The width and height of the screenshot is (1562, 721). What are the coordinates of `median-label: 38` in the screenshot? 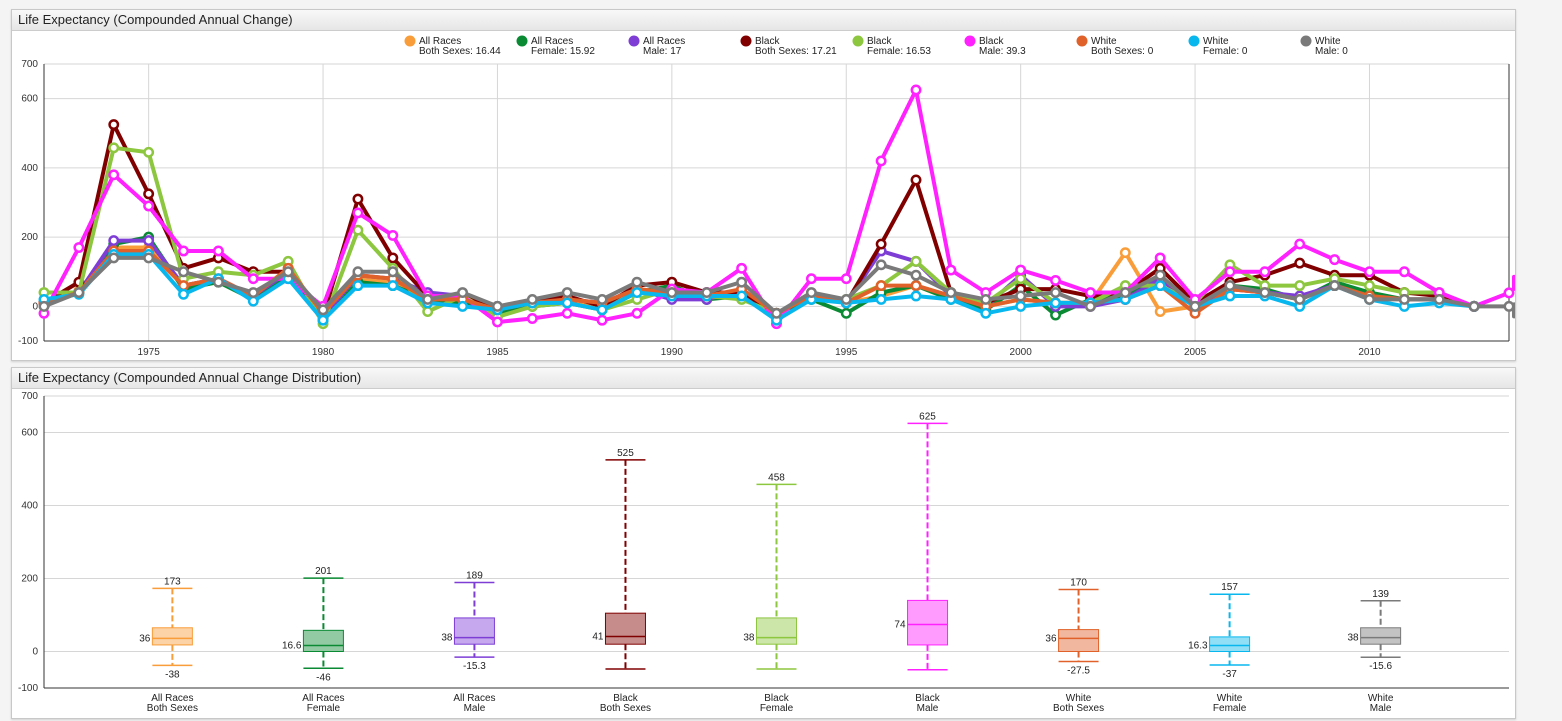 It's located at (1353, 638).